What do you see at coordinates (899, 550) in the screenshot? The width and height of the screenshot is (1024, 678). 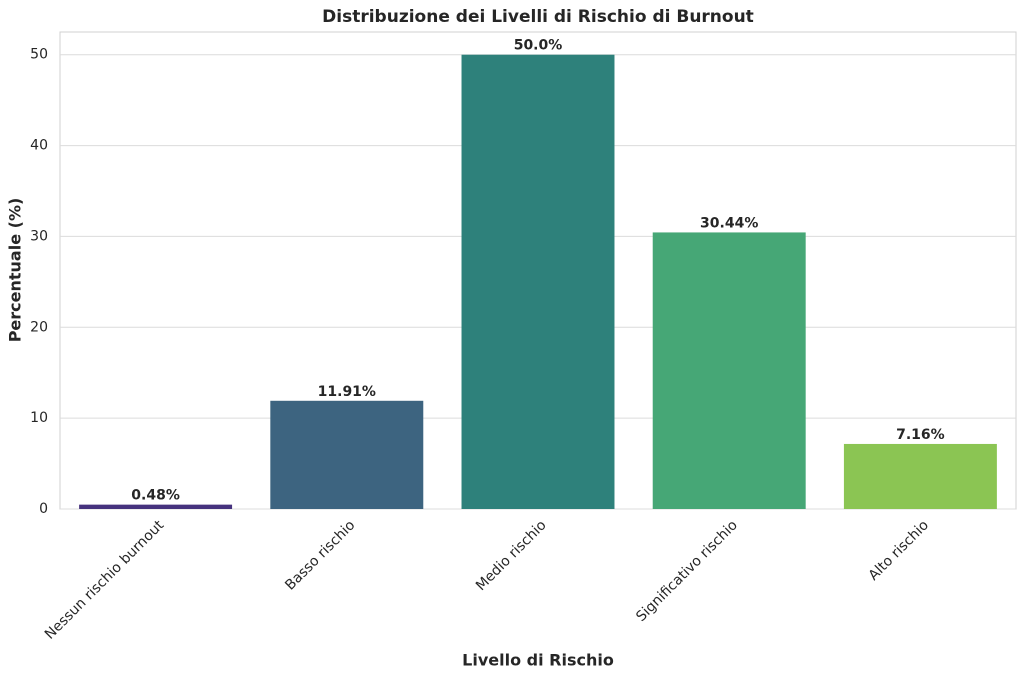 I see `x-tick-label: Alto rischio` at bounding box center [899, 550].